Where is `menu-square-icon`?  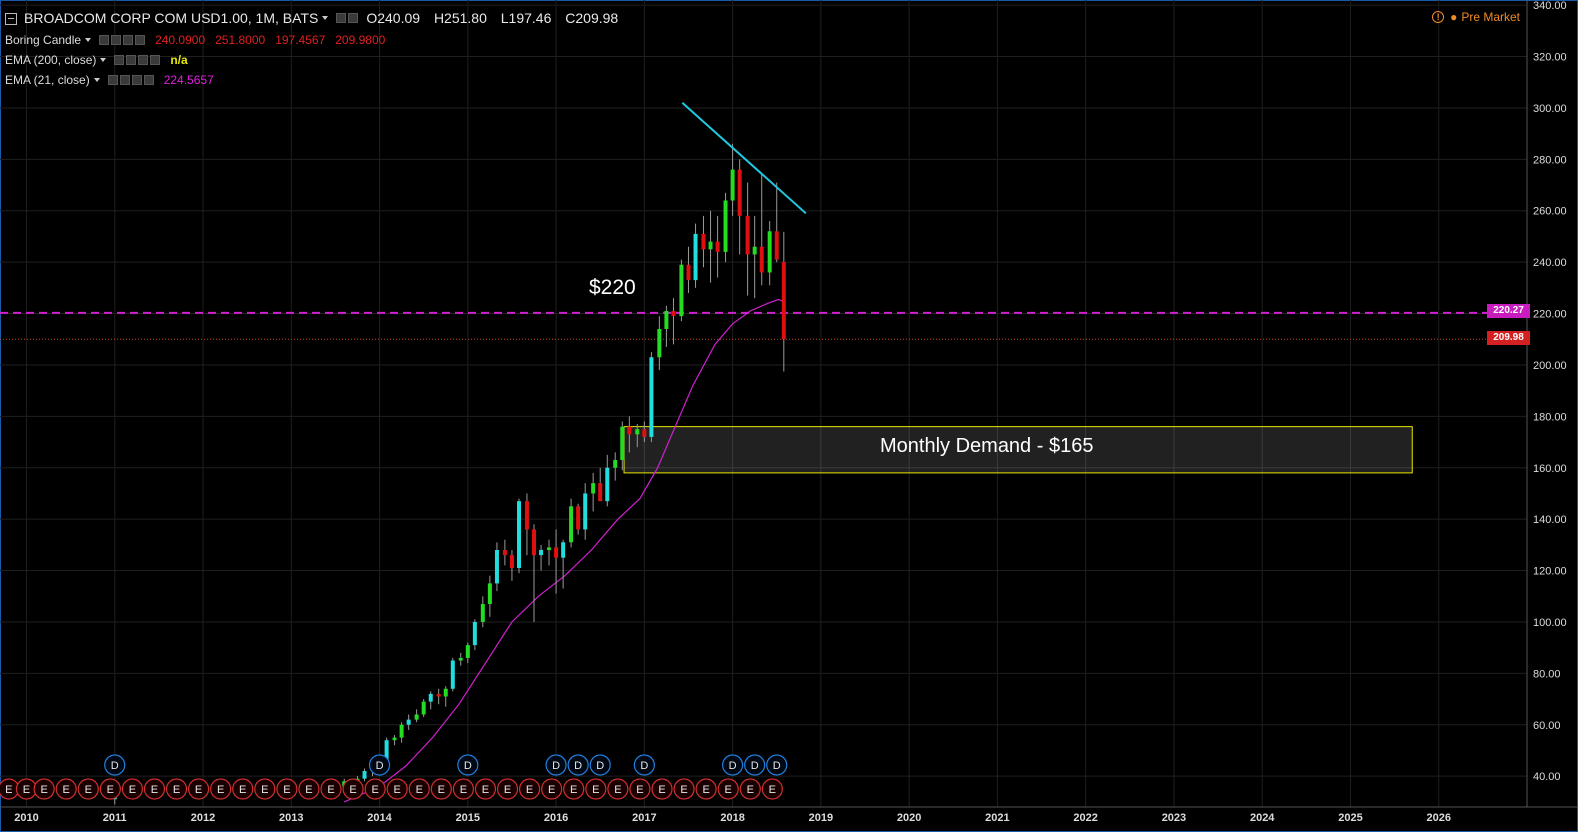
menu-square-icon is located at coordinates (11, 19).